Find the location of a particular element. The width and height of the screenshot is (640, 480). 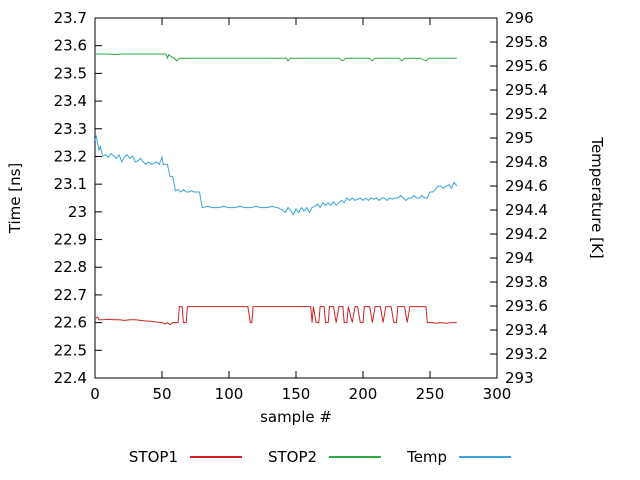

x-tick-label: 50 is located at coordinates (161, 394).